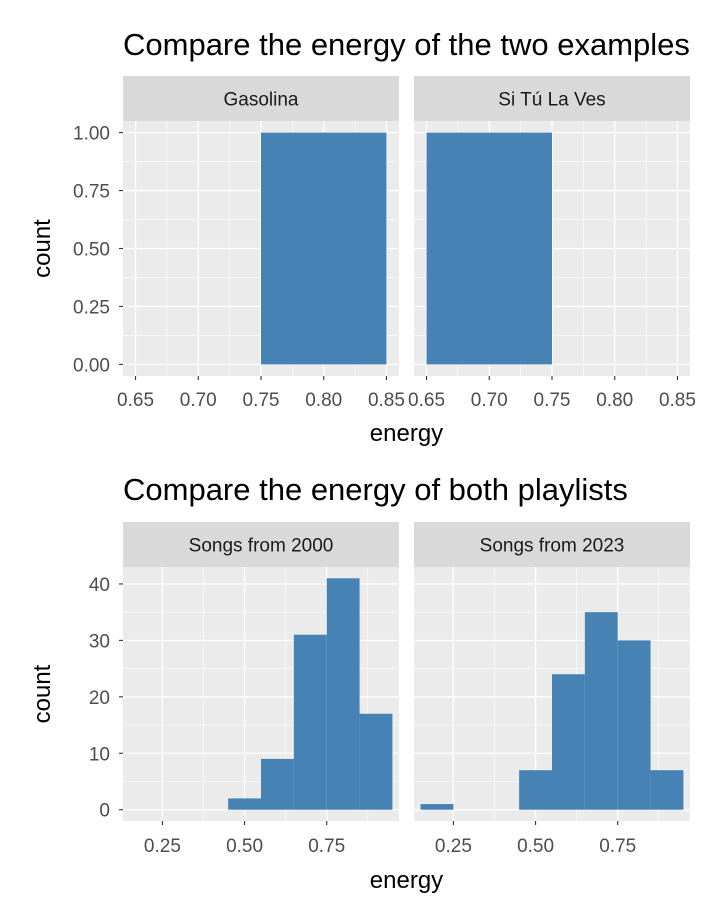 Image resolution: width=720 pixels, height=921 pixels. I want to click on y-tick-label: 0.75, so click(91, 192).